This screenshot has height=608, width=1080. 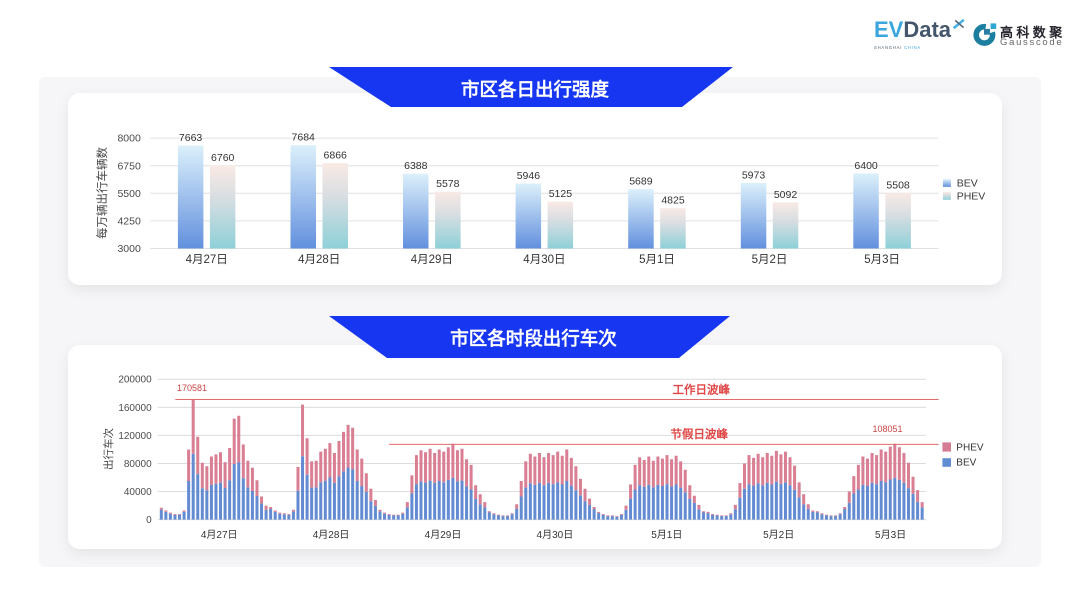 I want to click on svg-text: 5689, so click(x=641, y=182).